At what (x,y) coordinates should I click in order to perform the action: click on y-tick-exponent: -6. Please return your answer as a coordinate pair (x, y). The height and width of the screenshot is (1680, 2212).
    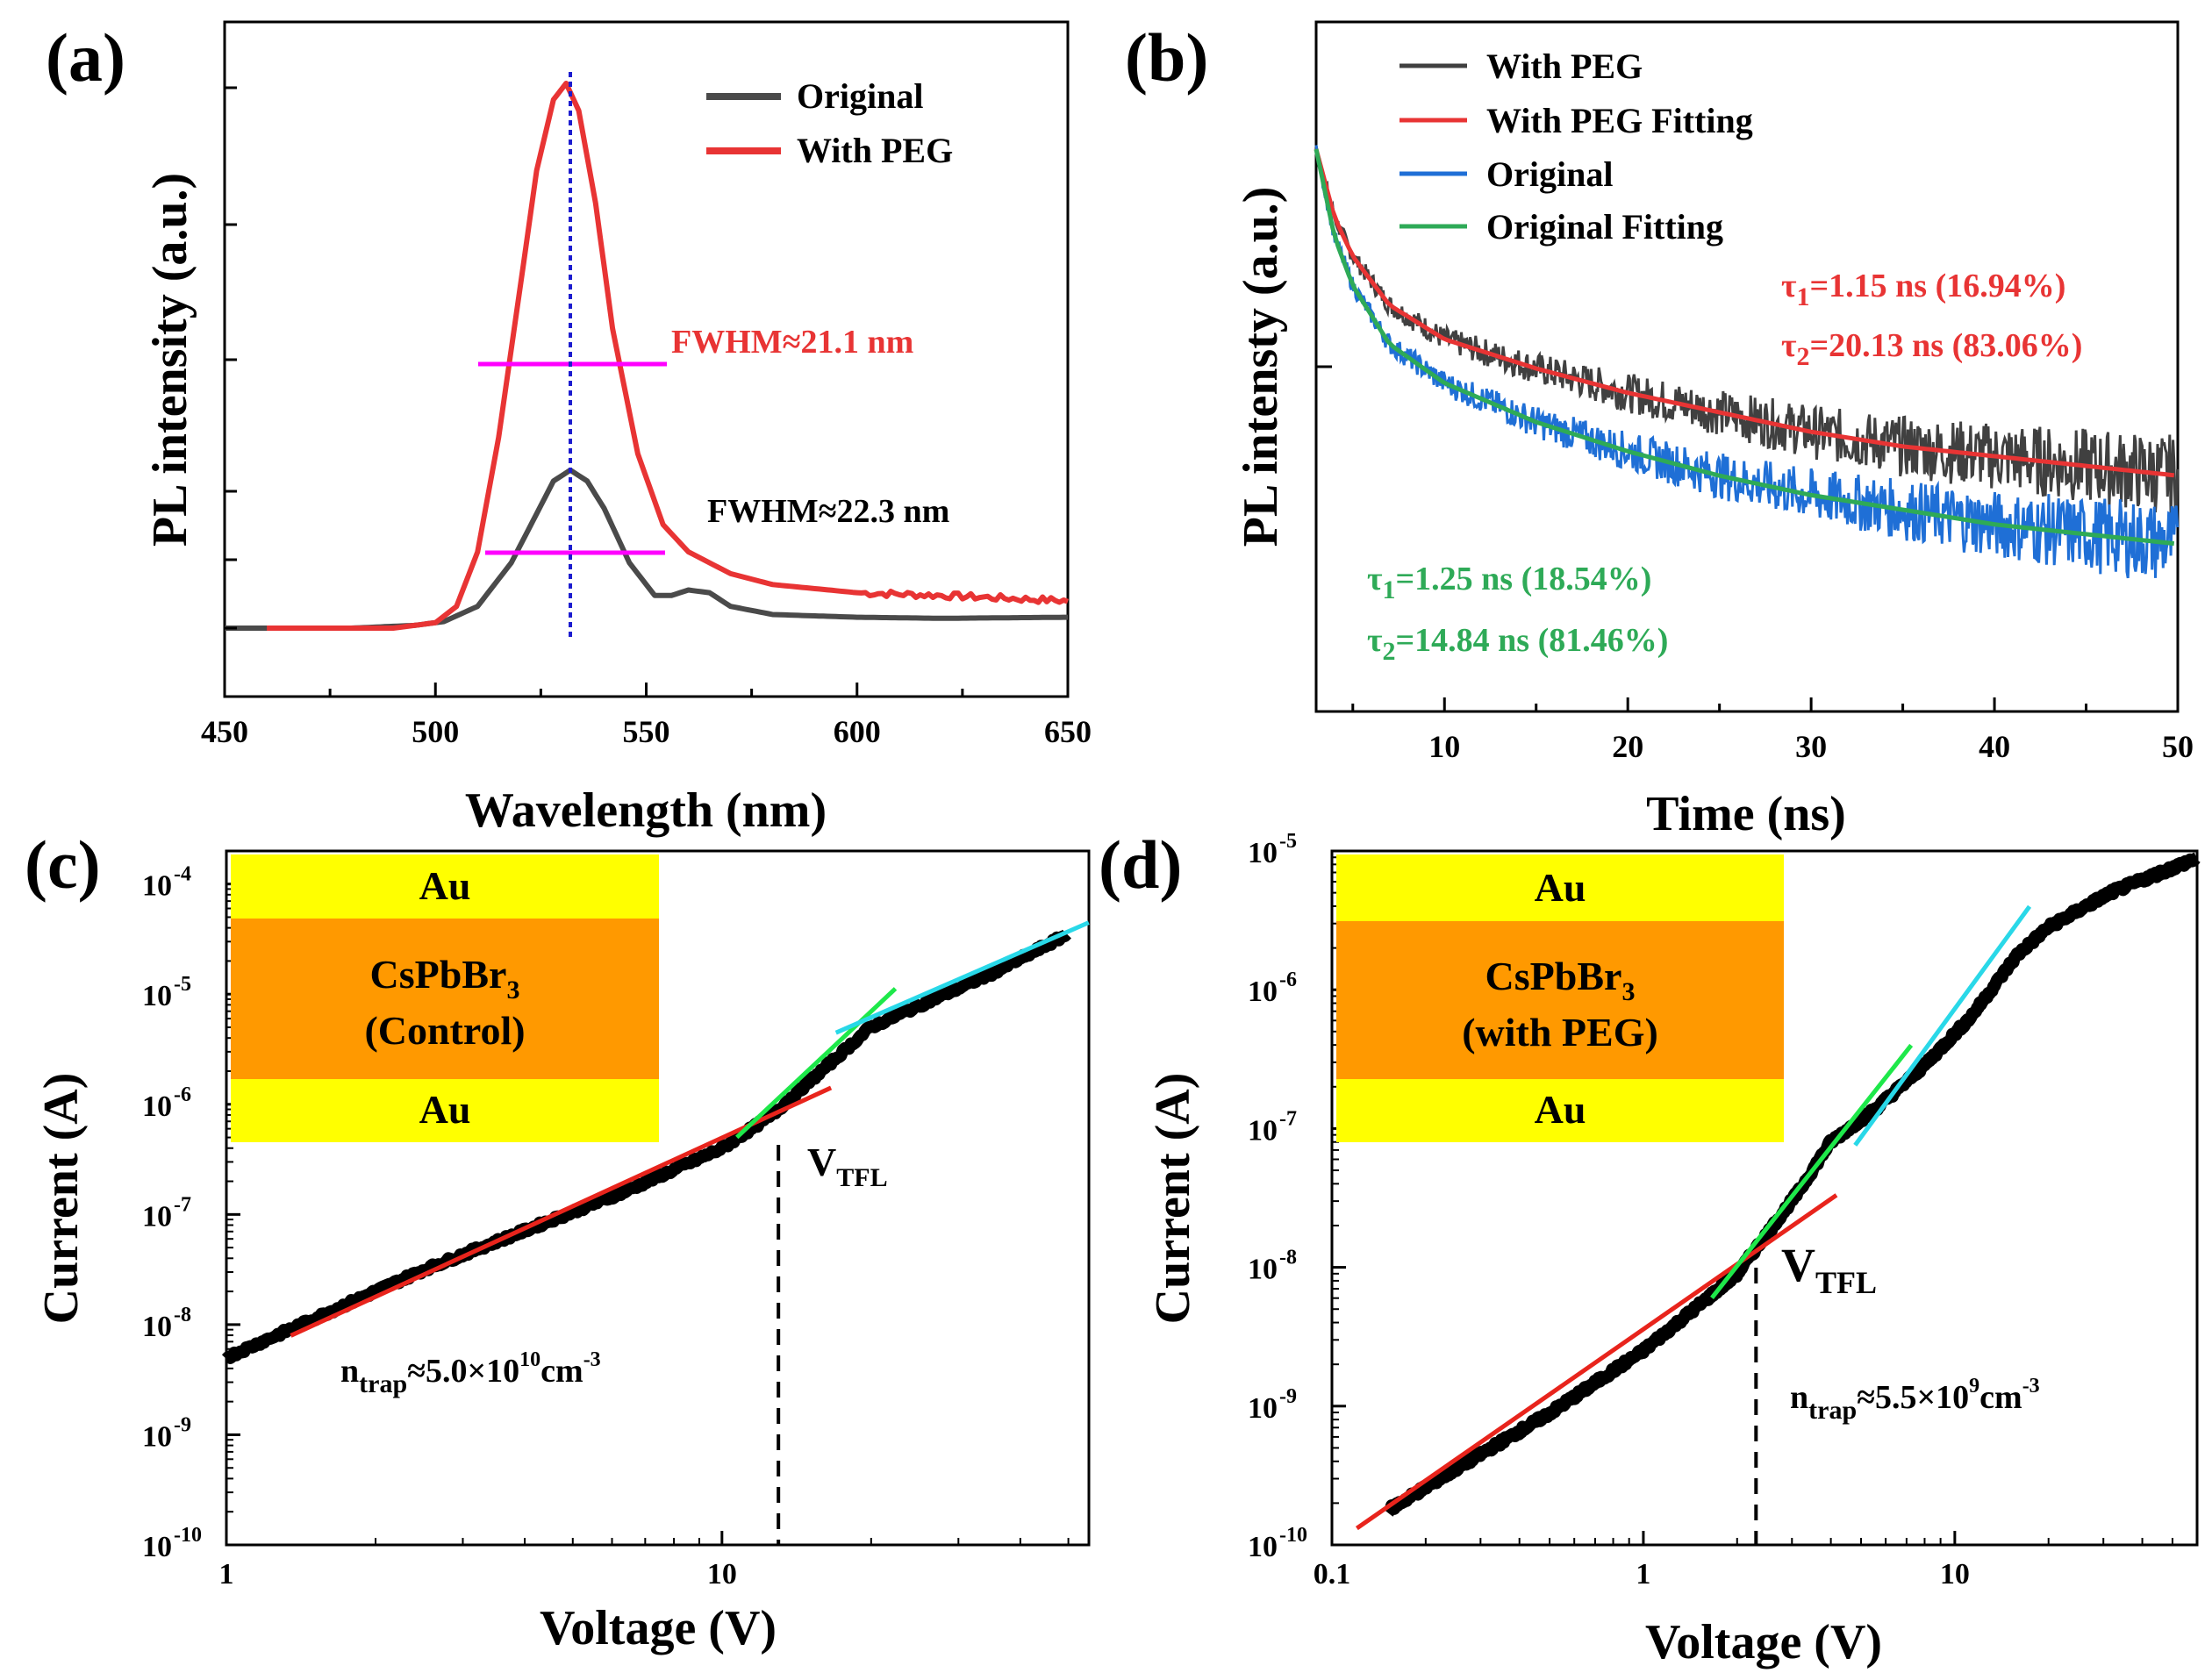
    Looking at the image, I should click on (1288, 980).